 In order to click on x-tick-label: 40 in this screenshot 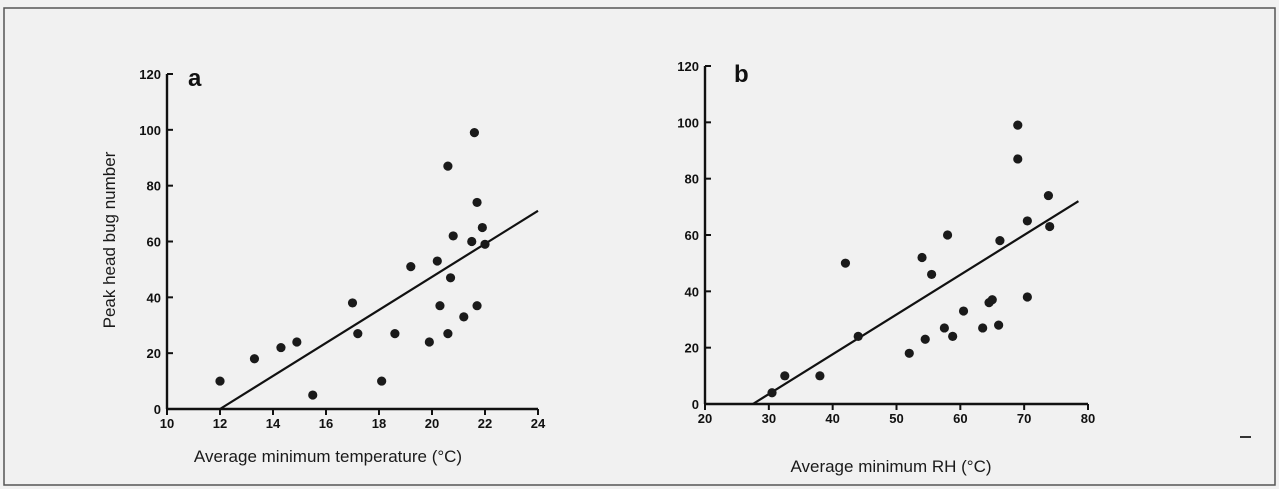, I will do `click(832, 418)`.